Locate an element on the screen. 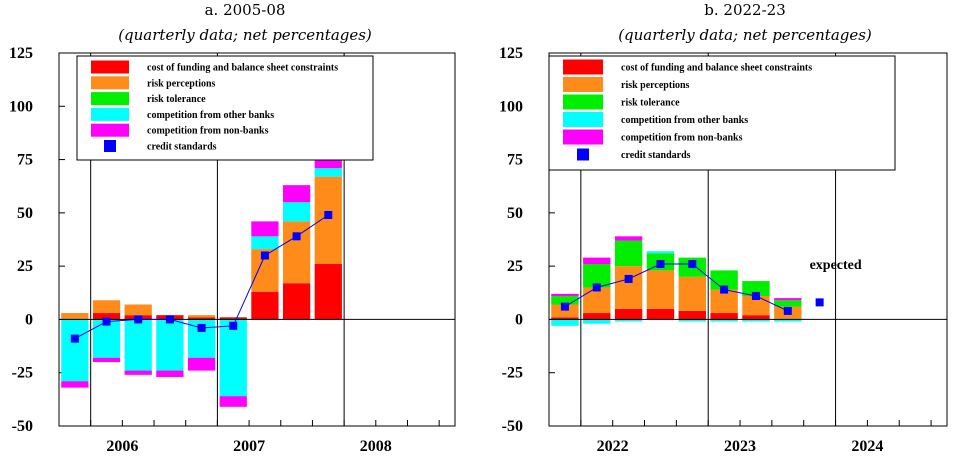 This screenshot has height=460, width=954. y-tick-label: 100 is located at coordinates (21, 106).